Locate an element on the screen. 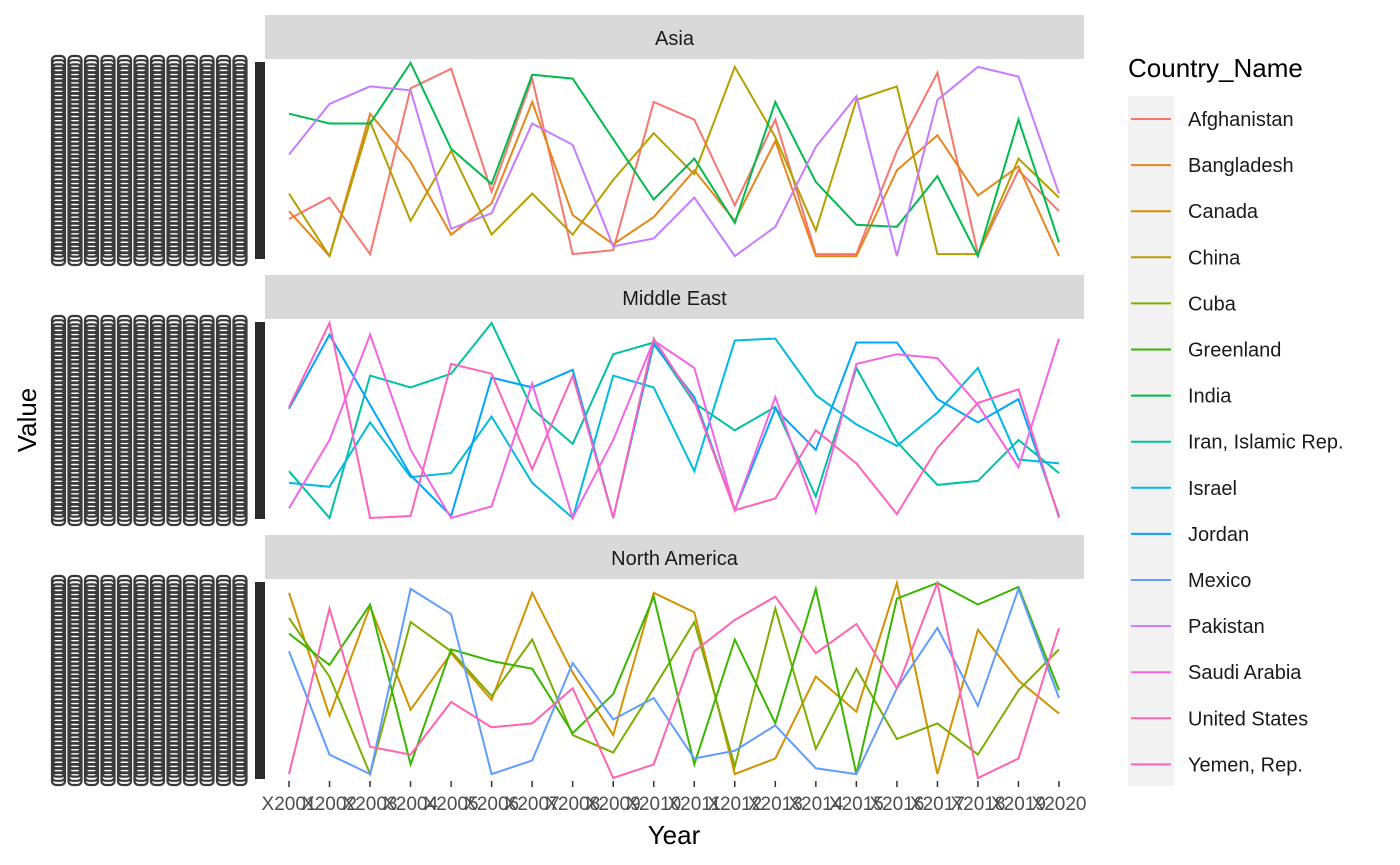 The image size is (1400, 865). legend-item: Yemen, Rep. is located at coordinates (1217, 765).